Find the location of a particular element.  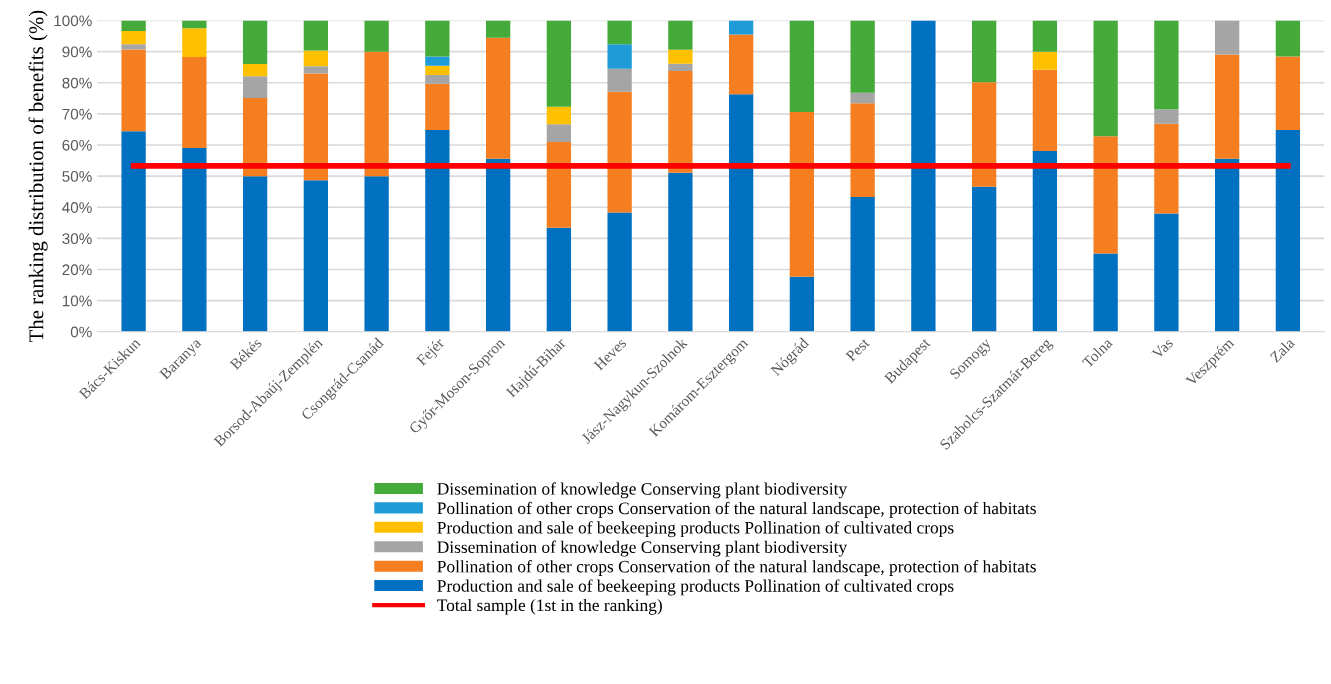

legend-label: Total sample (1st in the ranking) is located at coordinates (549, 606).